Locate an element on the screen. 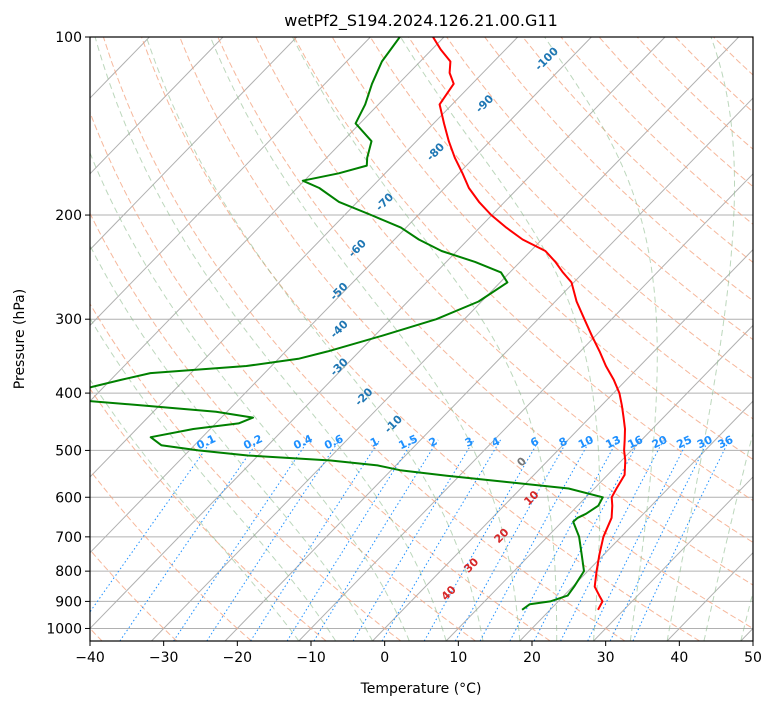 This screenshot has height=708, width=775. mixing-ratio-label: 16 is located at coordinates (636, 442).